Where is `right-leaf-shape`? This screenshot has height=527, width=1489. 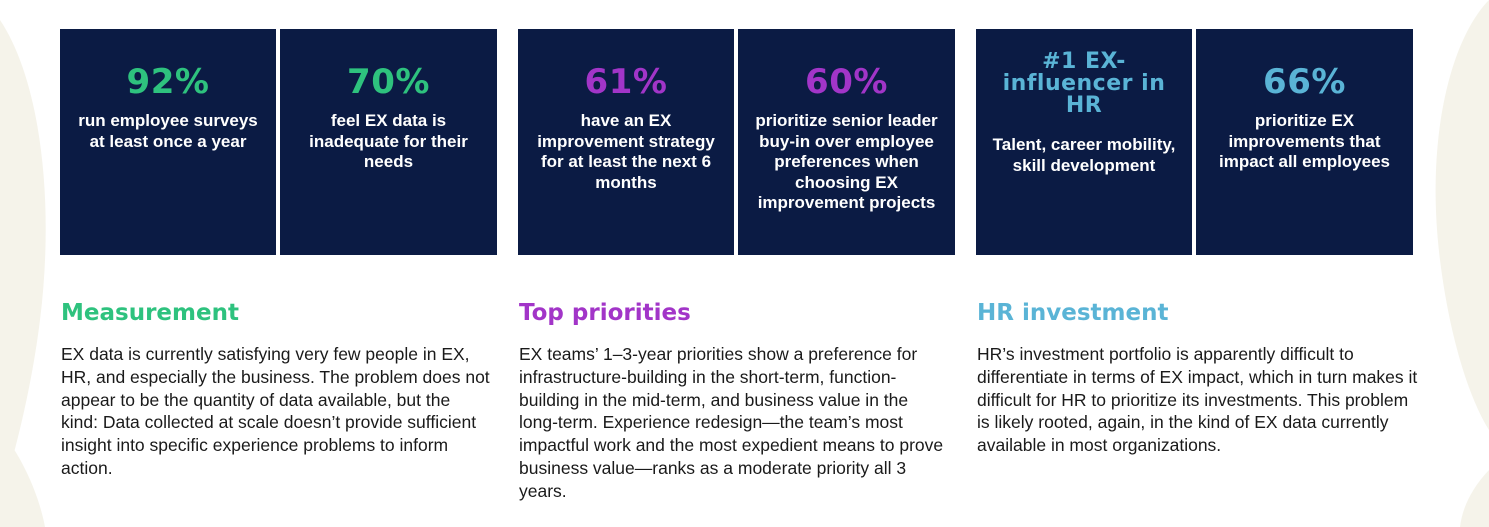
right-leaf-shape is located at coordinates (1462, 215).